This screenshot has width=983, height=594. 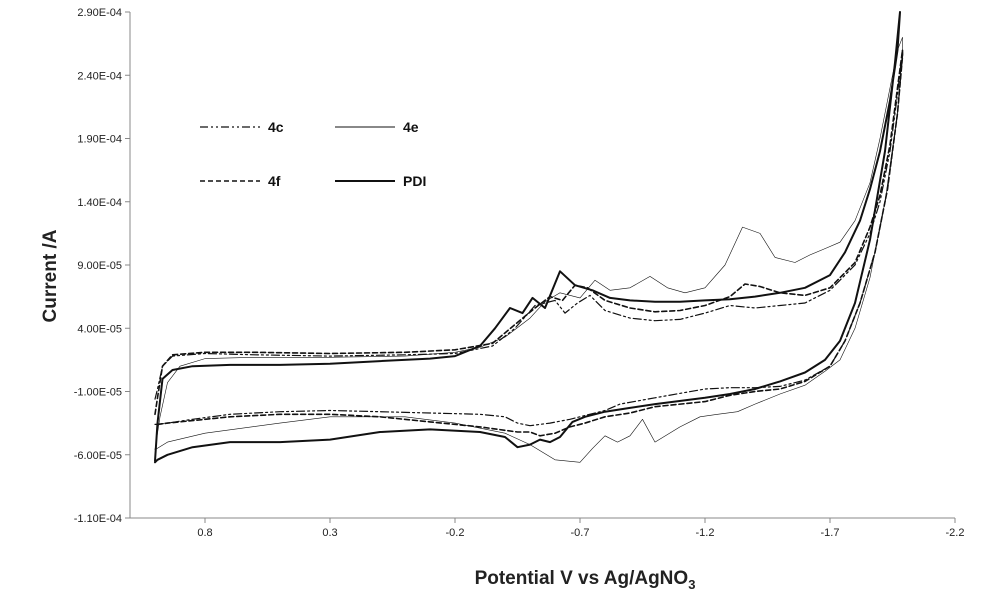 I want to click on y-tick-label: 9.00E-05, so click(x=99, y=266).